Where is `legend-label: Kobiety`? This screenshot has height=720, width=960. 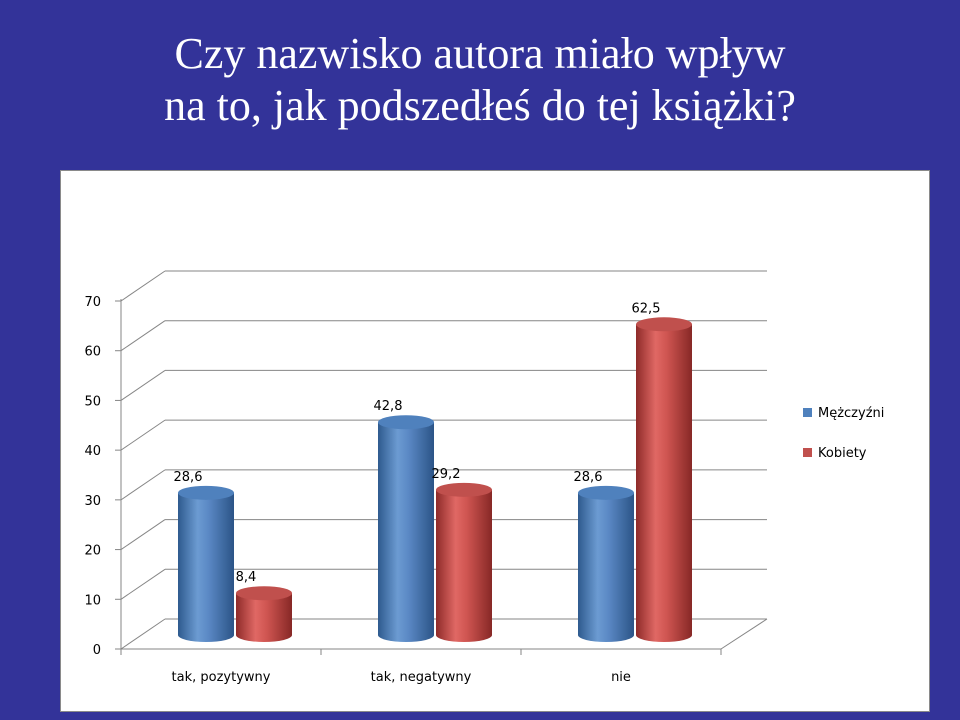 legend-label: Kobiety is located at coordinates (842, 453).